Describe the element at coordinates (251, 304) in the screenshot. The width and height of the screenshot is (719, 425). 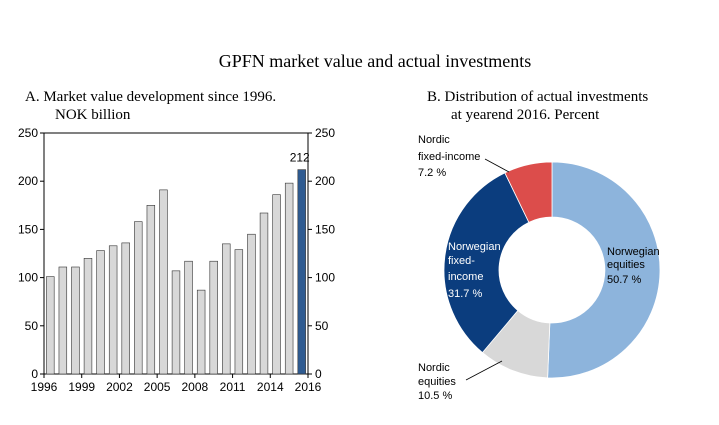
I see `bar-2012` at that location.